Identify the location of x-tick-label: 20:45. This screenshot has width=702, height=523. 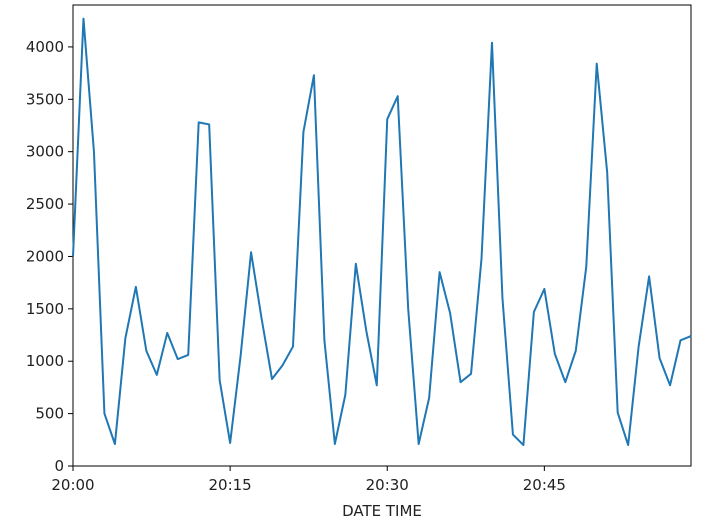
(544, 485).